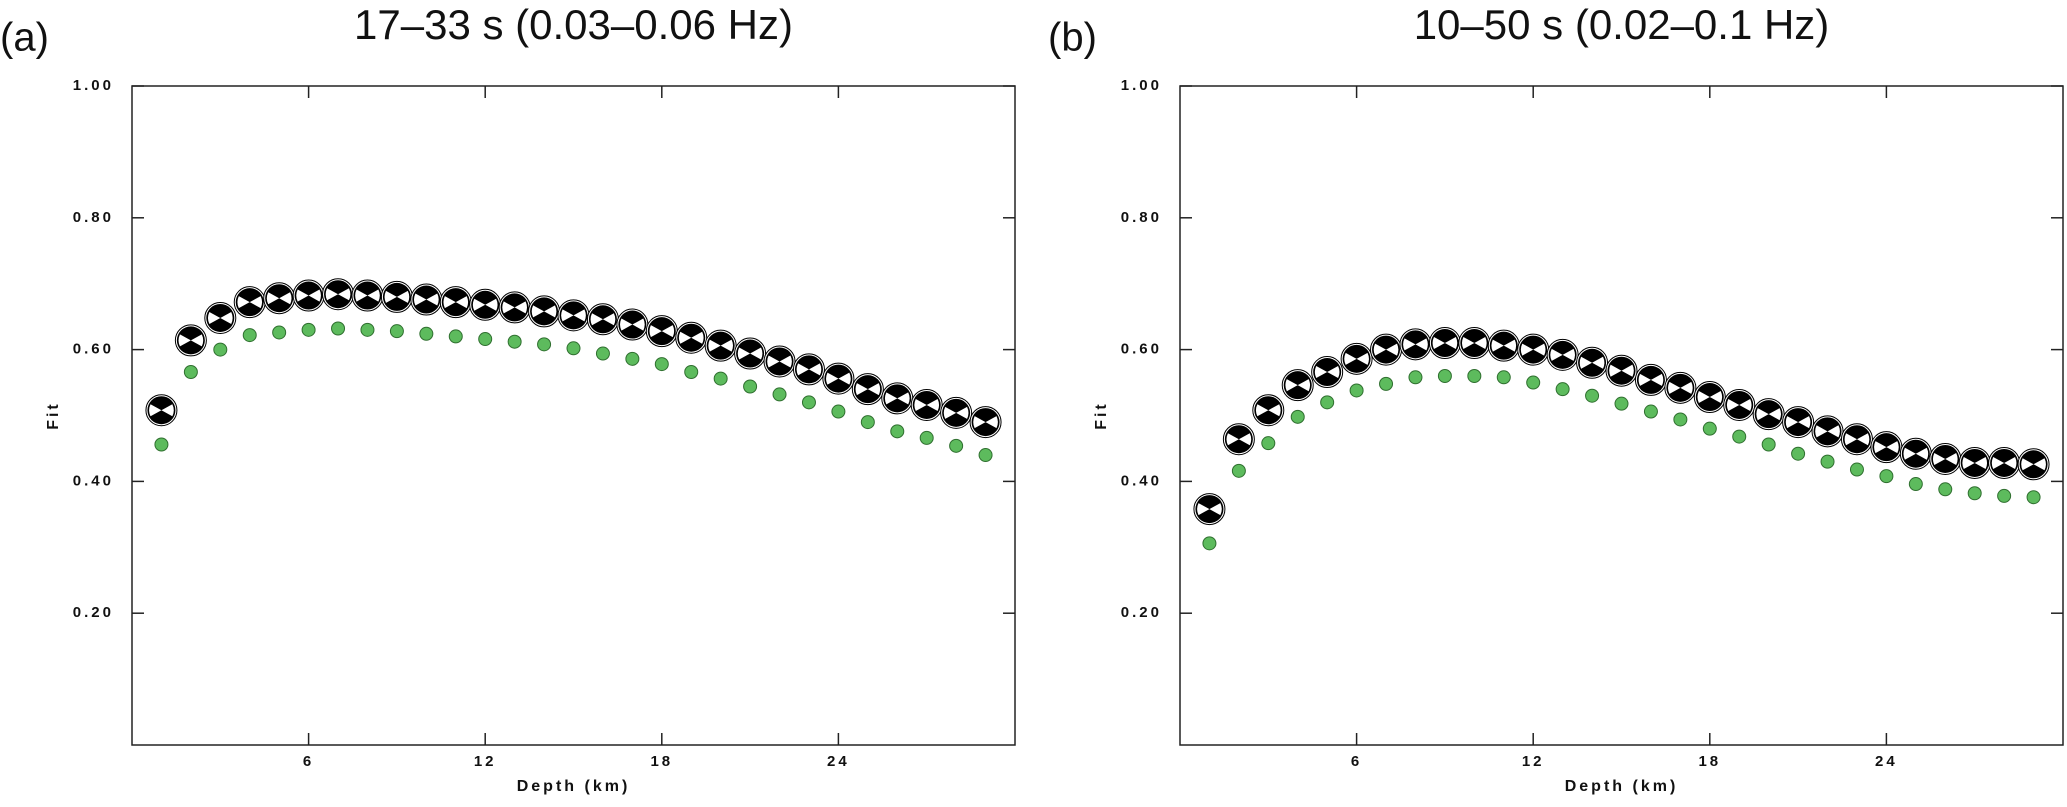 Image resolution: width=2067 pixels, height=807 pixels. Describe the element at coordinates (1072, 38) in the screenshot. I see `panel-label: (b)` at that location.